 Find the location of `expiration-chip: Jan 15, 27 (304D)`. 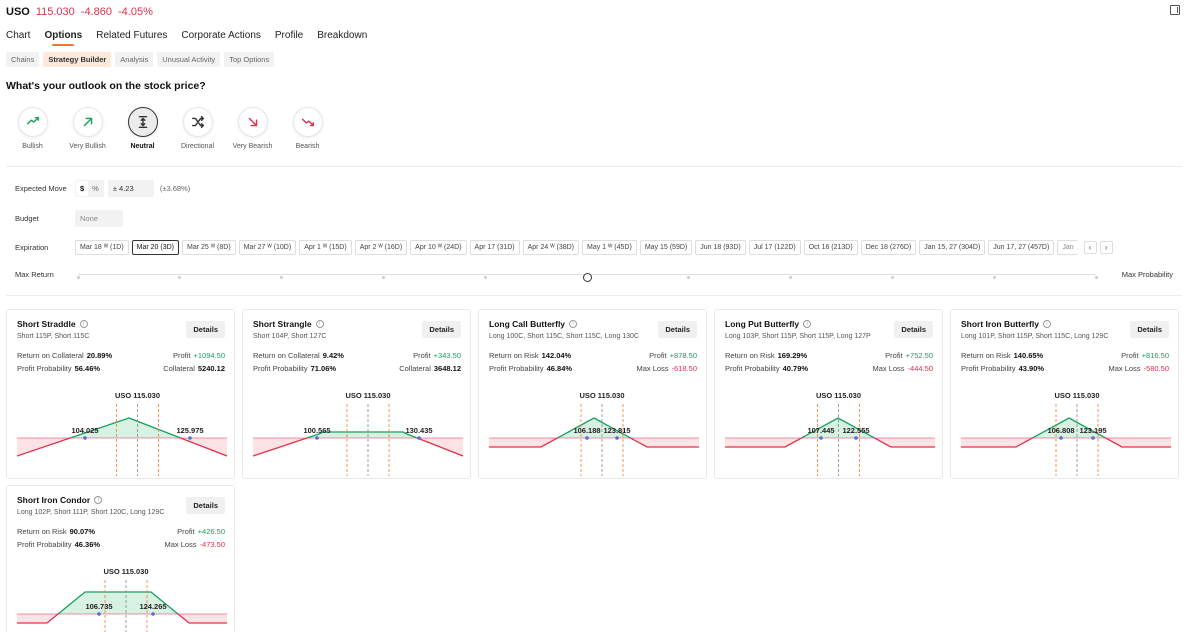

expiration-chip: Jan 15, 27 (304D) is located at coordinates (952, 247).